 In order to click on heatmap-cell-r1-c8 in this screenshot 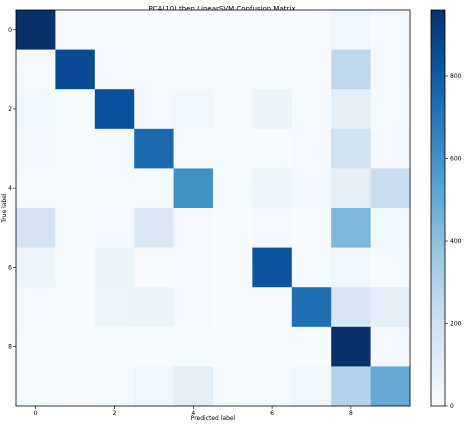, I will do `click(351, 69)`.